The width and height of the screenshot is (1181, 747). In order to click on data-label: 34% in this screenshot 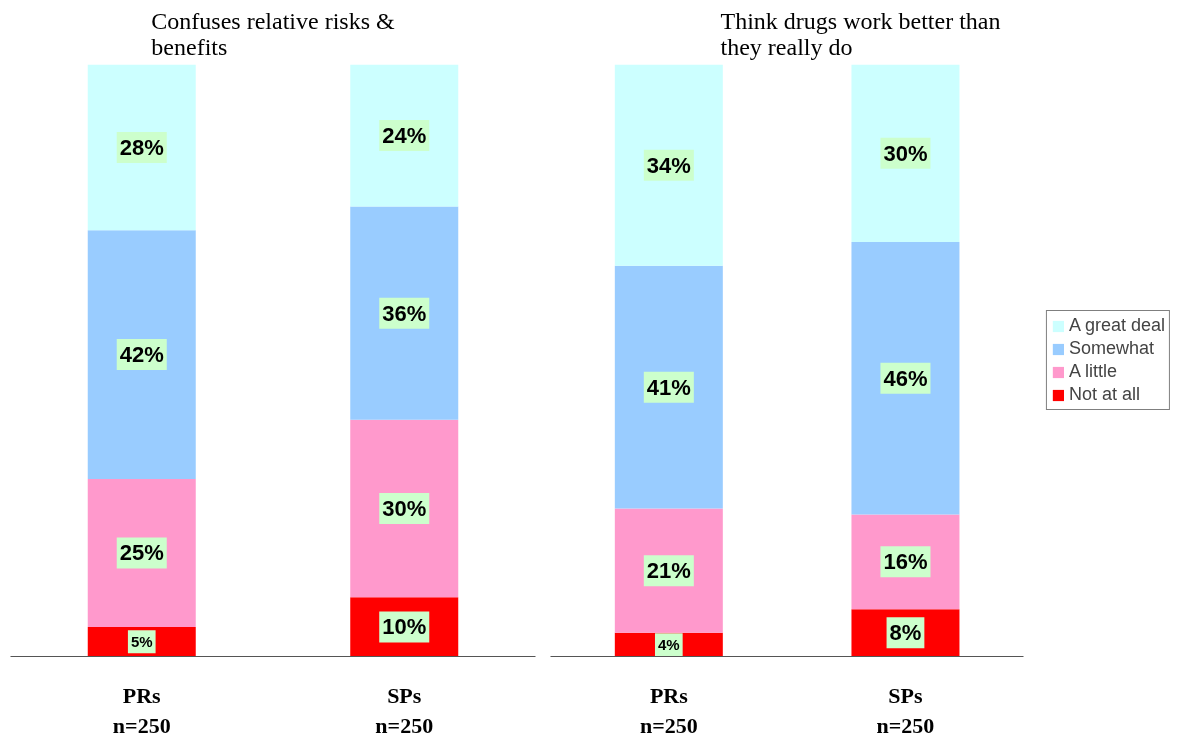, I will do `click(668, 165)`.